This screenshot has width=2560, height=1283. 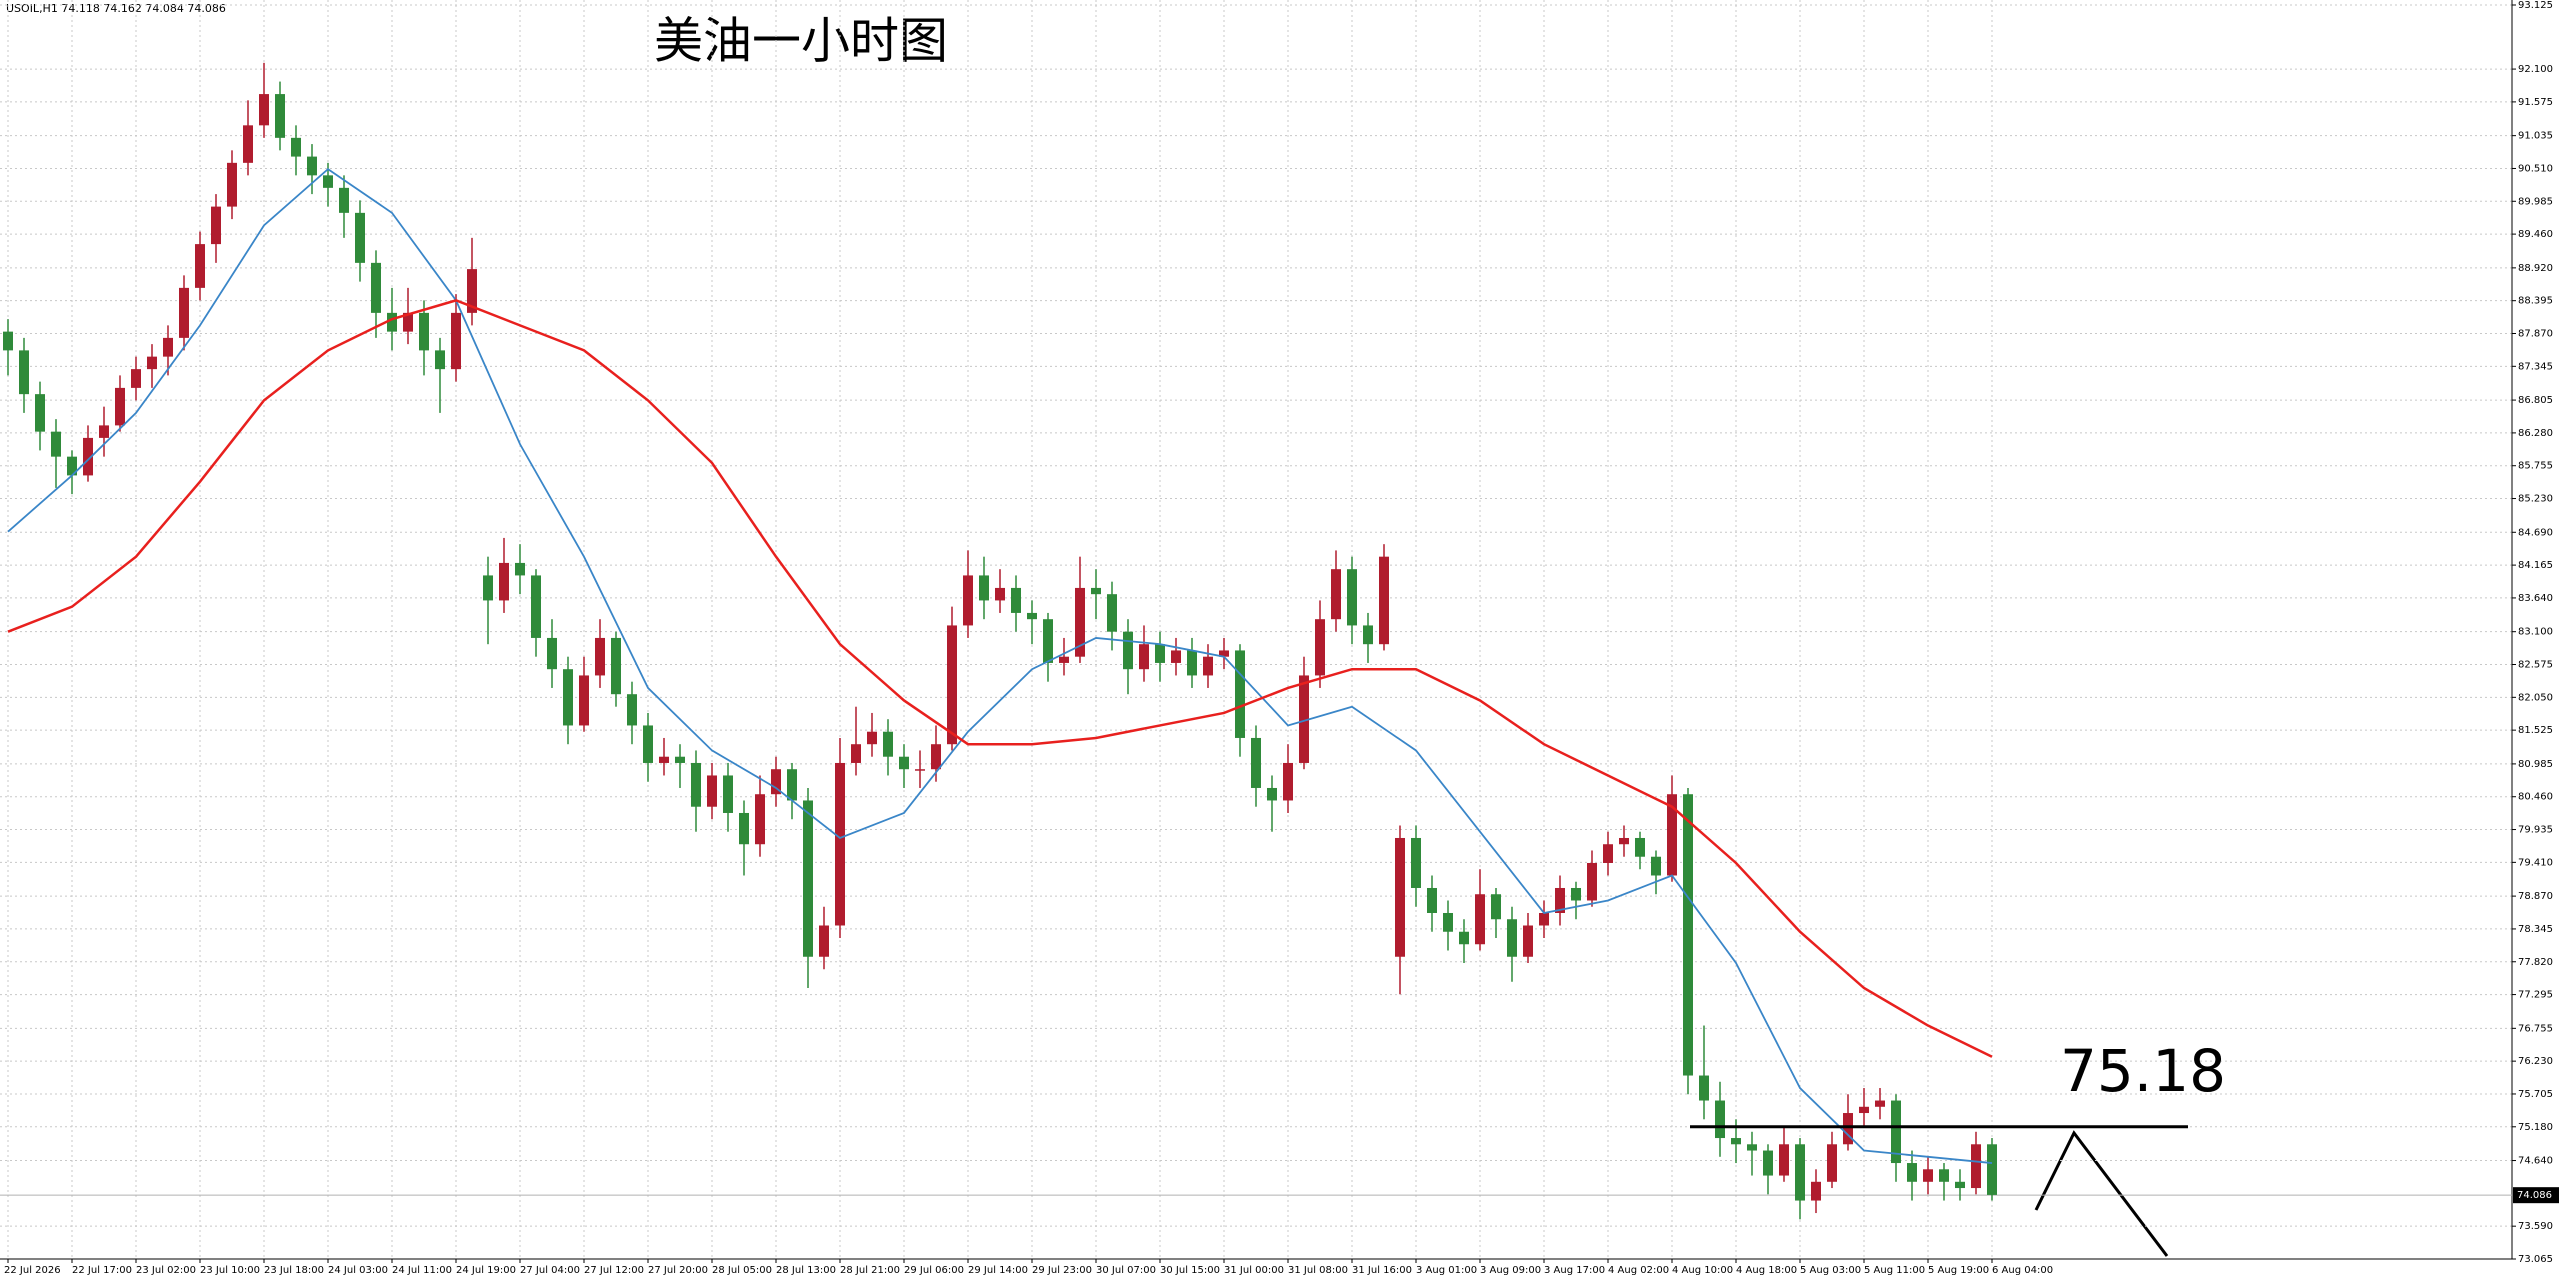 I want to click on x-tick-label: 4 Aug 02:00, so click(x=1638, y=1270).